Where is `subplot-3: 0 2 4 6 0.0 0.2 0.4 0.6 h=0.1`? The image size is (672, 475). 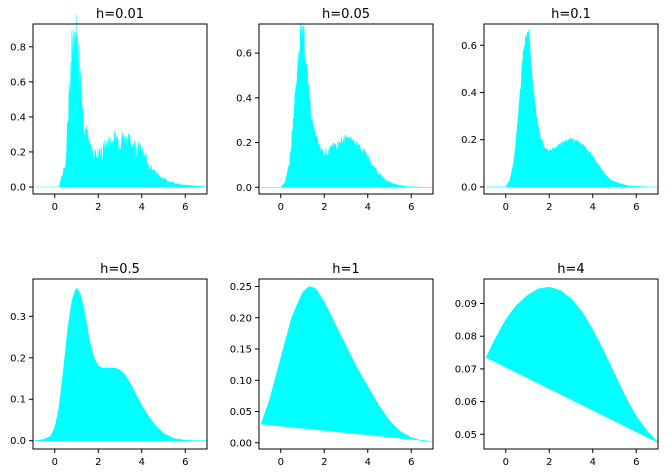
subplot-3: 0 2 4 6 0.0 0.2 0.4 0.6 h=0.1 is located at coordinates (560, 110).